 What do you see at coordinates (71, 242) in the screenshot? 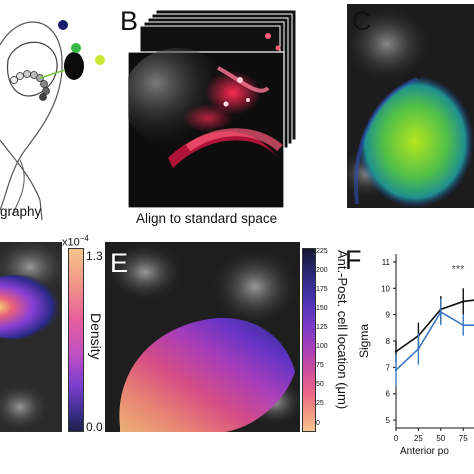
I see `exponent-base: x10` at bounding box center [71, 242].